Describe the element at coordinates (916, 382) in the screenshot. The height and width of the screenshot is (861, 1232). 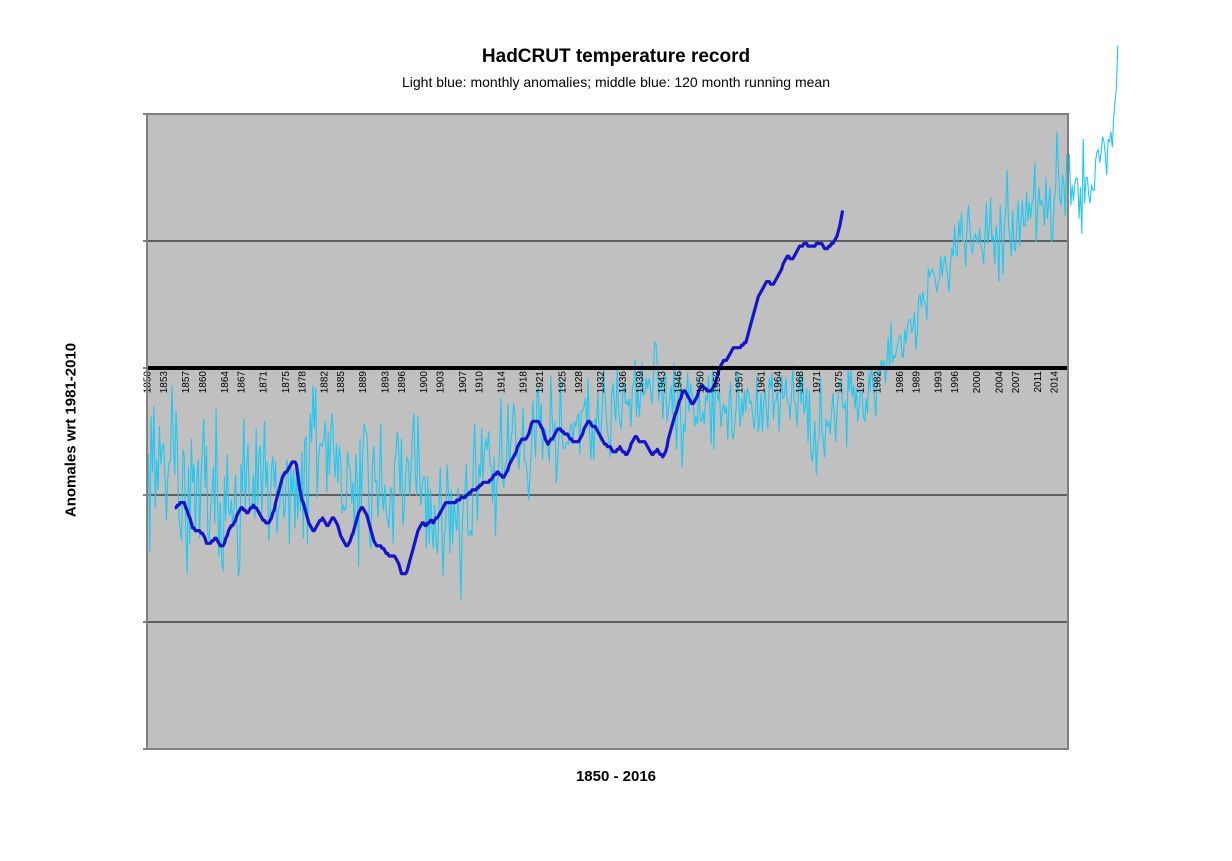
I see `x-tick-label: 1989` at that location.